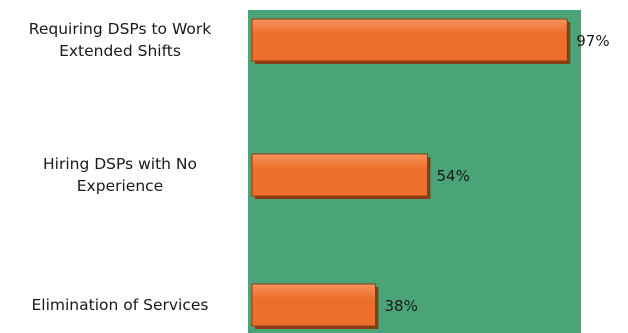 The image size is (628, 333). I want to click on category-label: Requiring DSPs to Work Extended Shifts, so click(120, 40).